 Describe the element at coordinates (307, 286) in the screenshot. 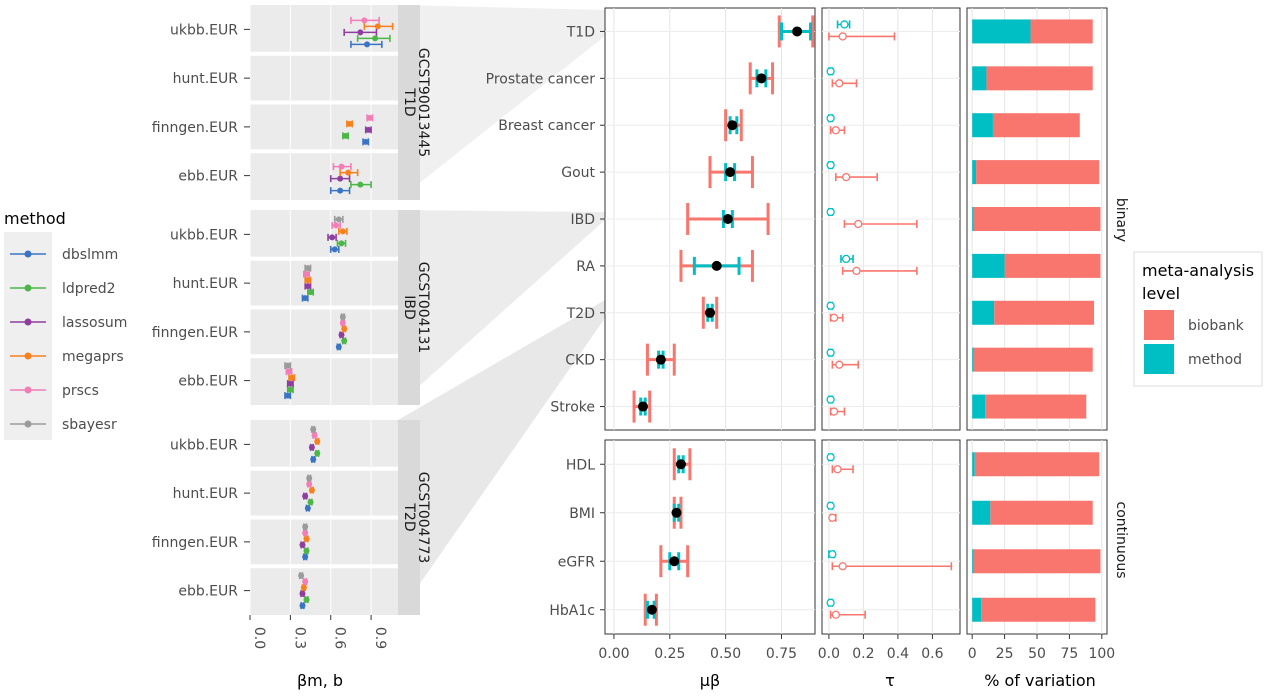

I see `point-ibd-hunt-eur-lassosum` at that location.